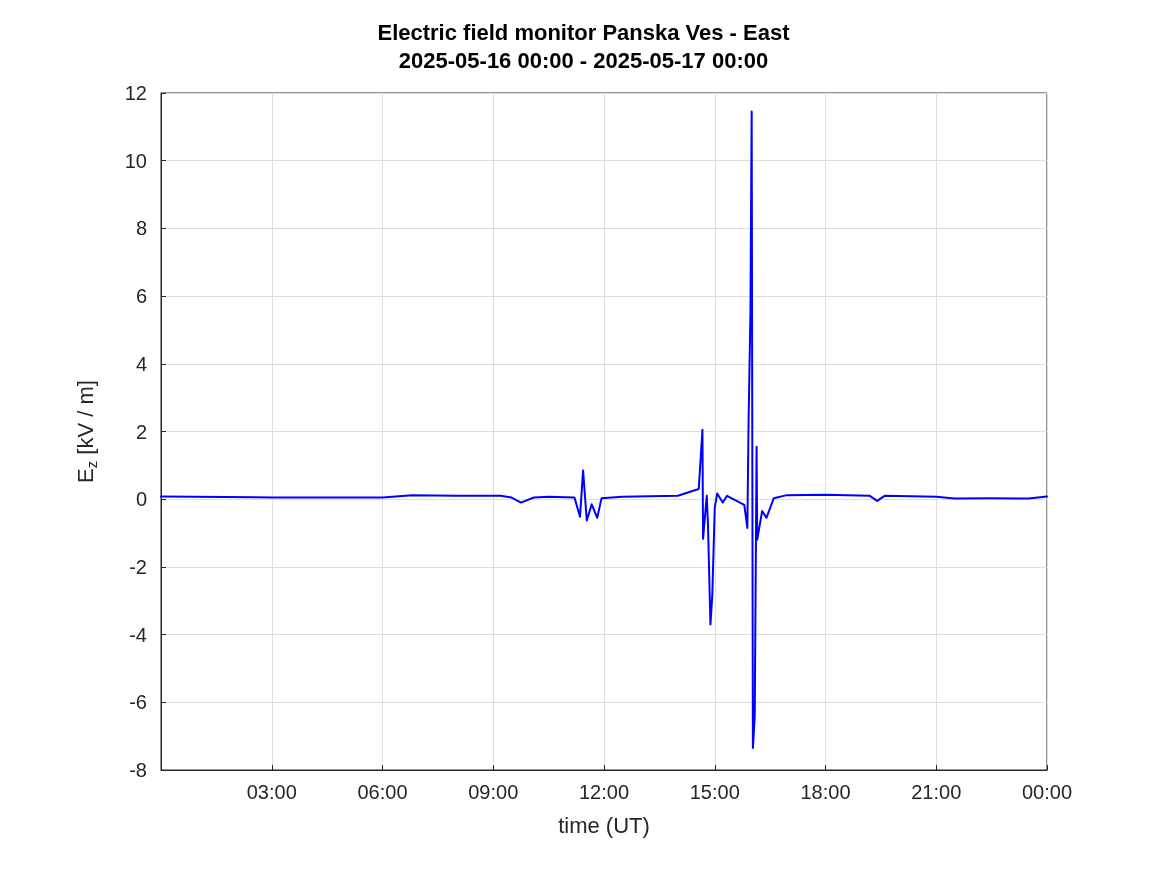  I want to click on y-axis-title: Ez [kV / m], so click(86, 431).